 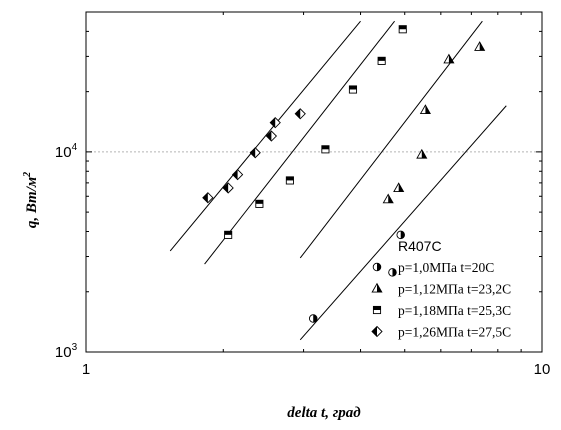 I want to click on legend-label-series-4: p=1,26МПа t=27,5С, so click(x=454, y=332).